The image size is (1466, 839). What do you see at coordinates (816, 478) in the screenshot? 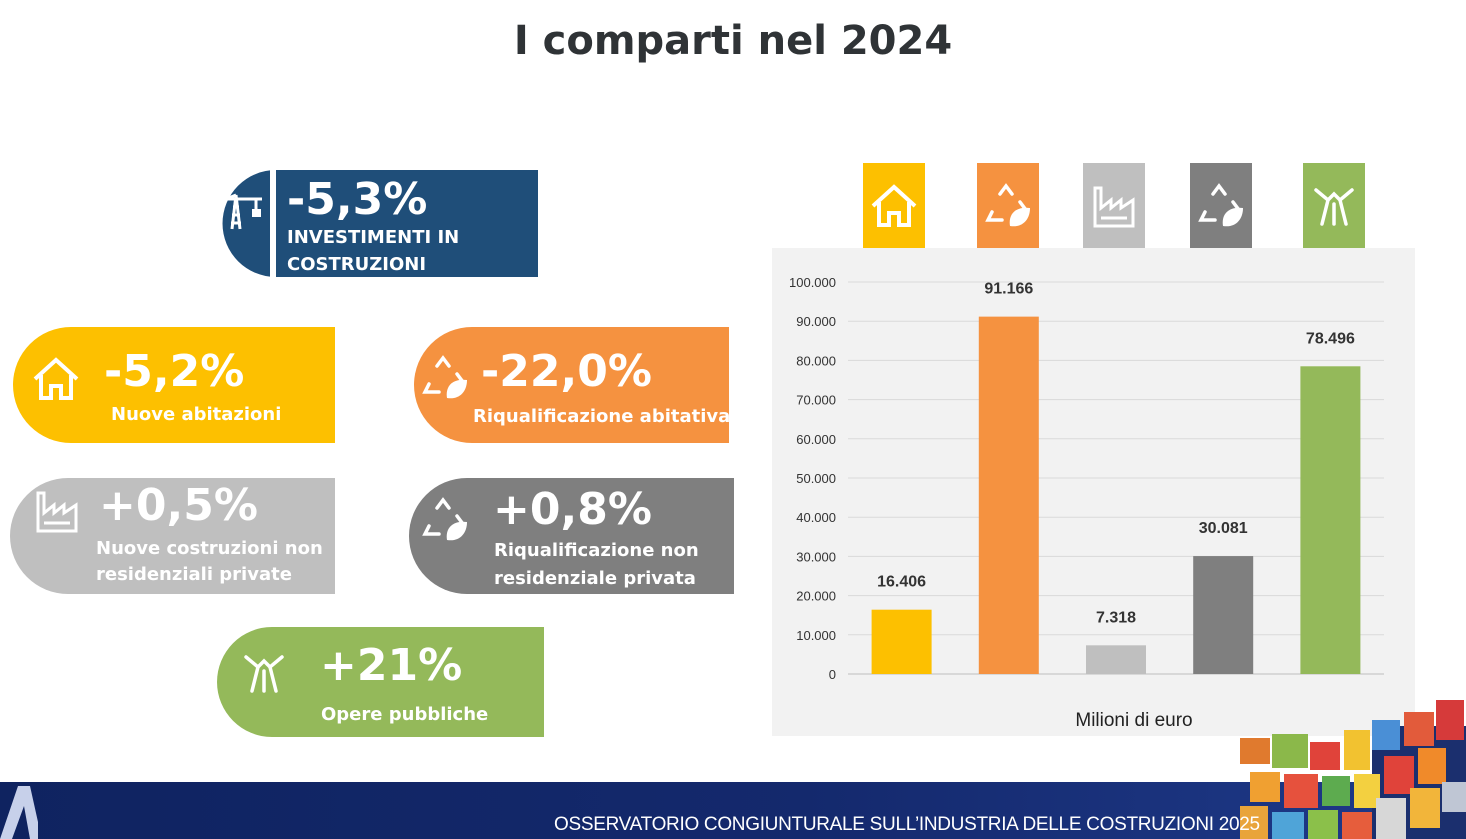
I see `y-tick-label: 50.000` at bounding box center [816, 478].